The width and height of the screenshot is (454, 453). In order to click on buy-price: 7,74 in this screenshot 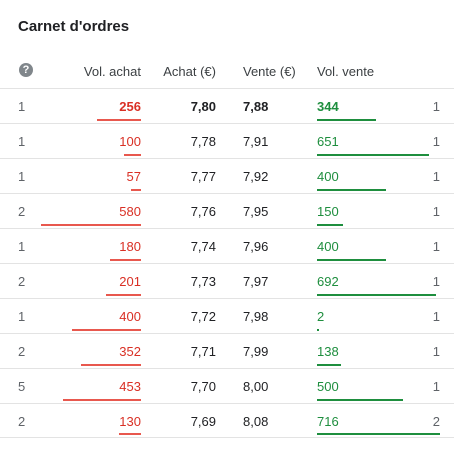, I will do `click(203, 246)`.